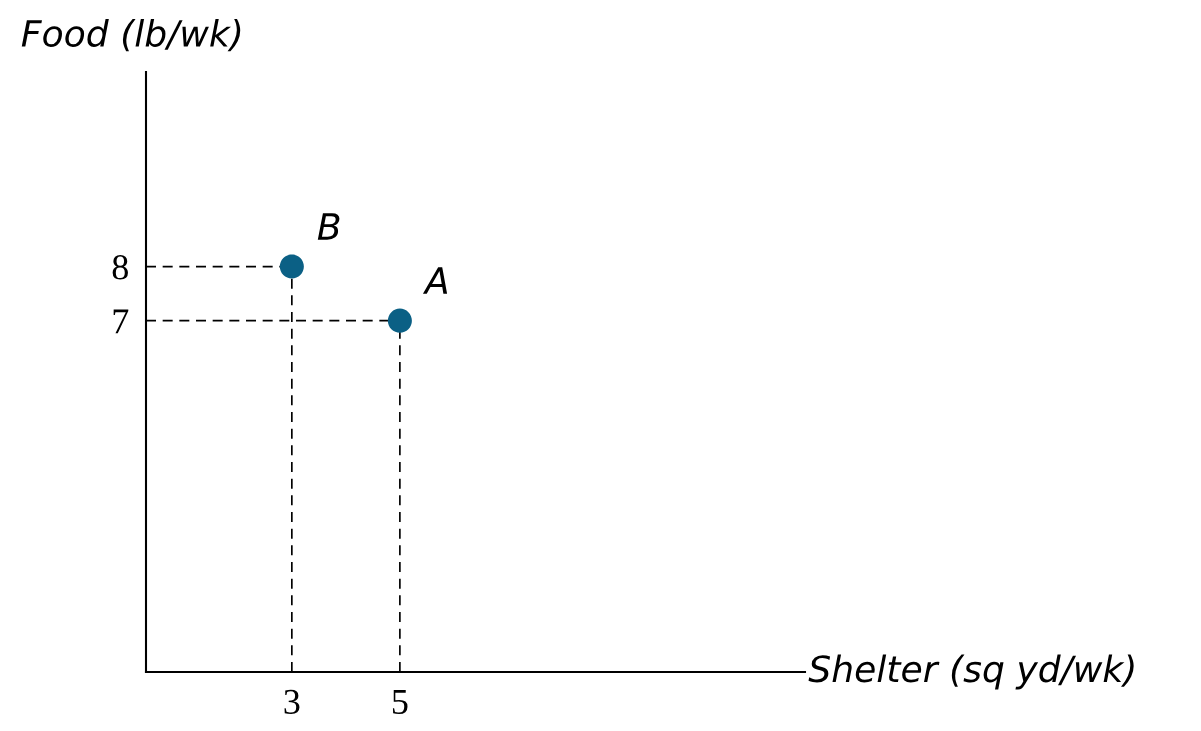 This screenshot has width=1201, height=731. Describe the element at coordinates (400, 702) in the screenshot. I see `x-tick-label: 5` at that location.